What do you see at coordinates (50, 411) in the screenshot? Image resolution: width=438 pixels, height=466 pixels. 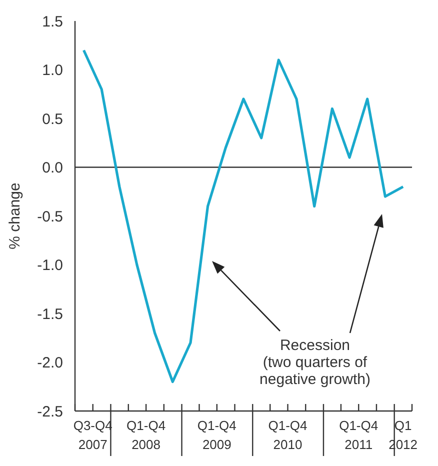 I see `y-tick-label: -2.5` at bounding box center [50, 411].